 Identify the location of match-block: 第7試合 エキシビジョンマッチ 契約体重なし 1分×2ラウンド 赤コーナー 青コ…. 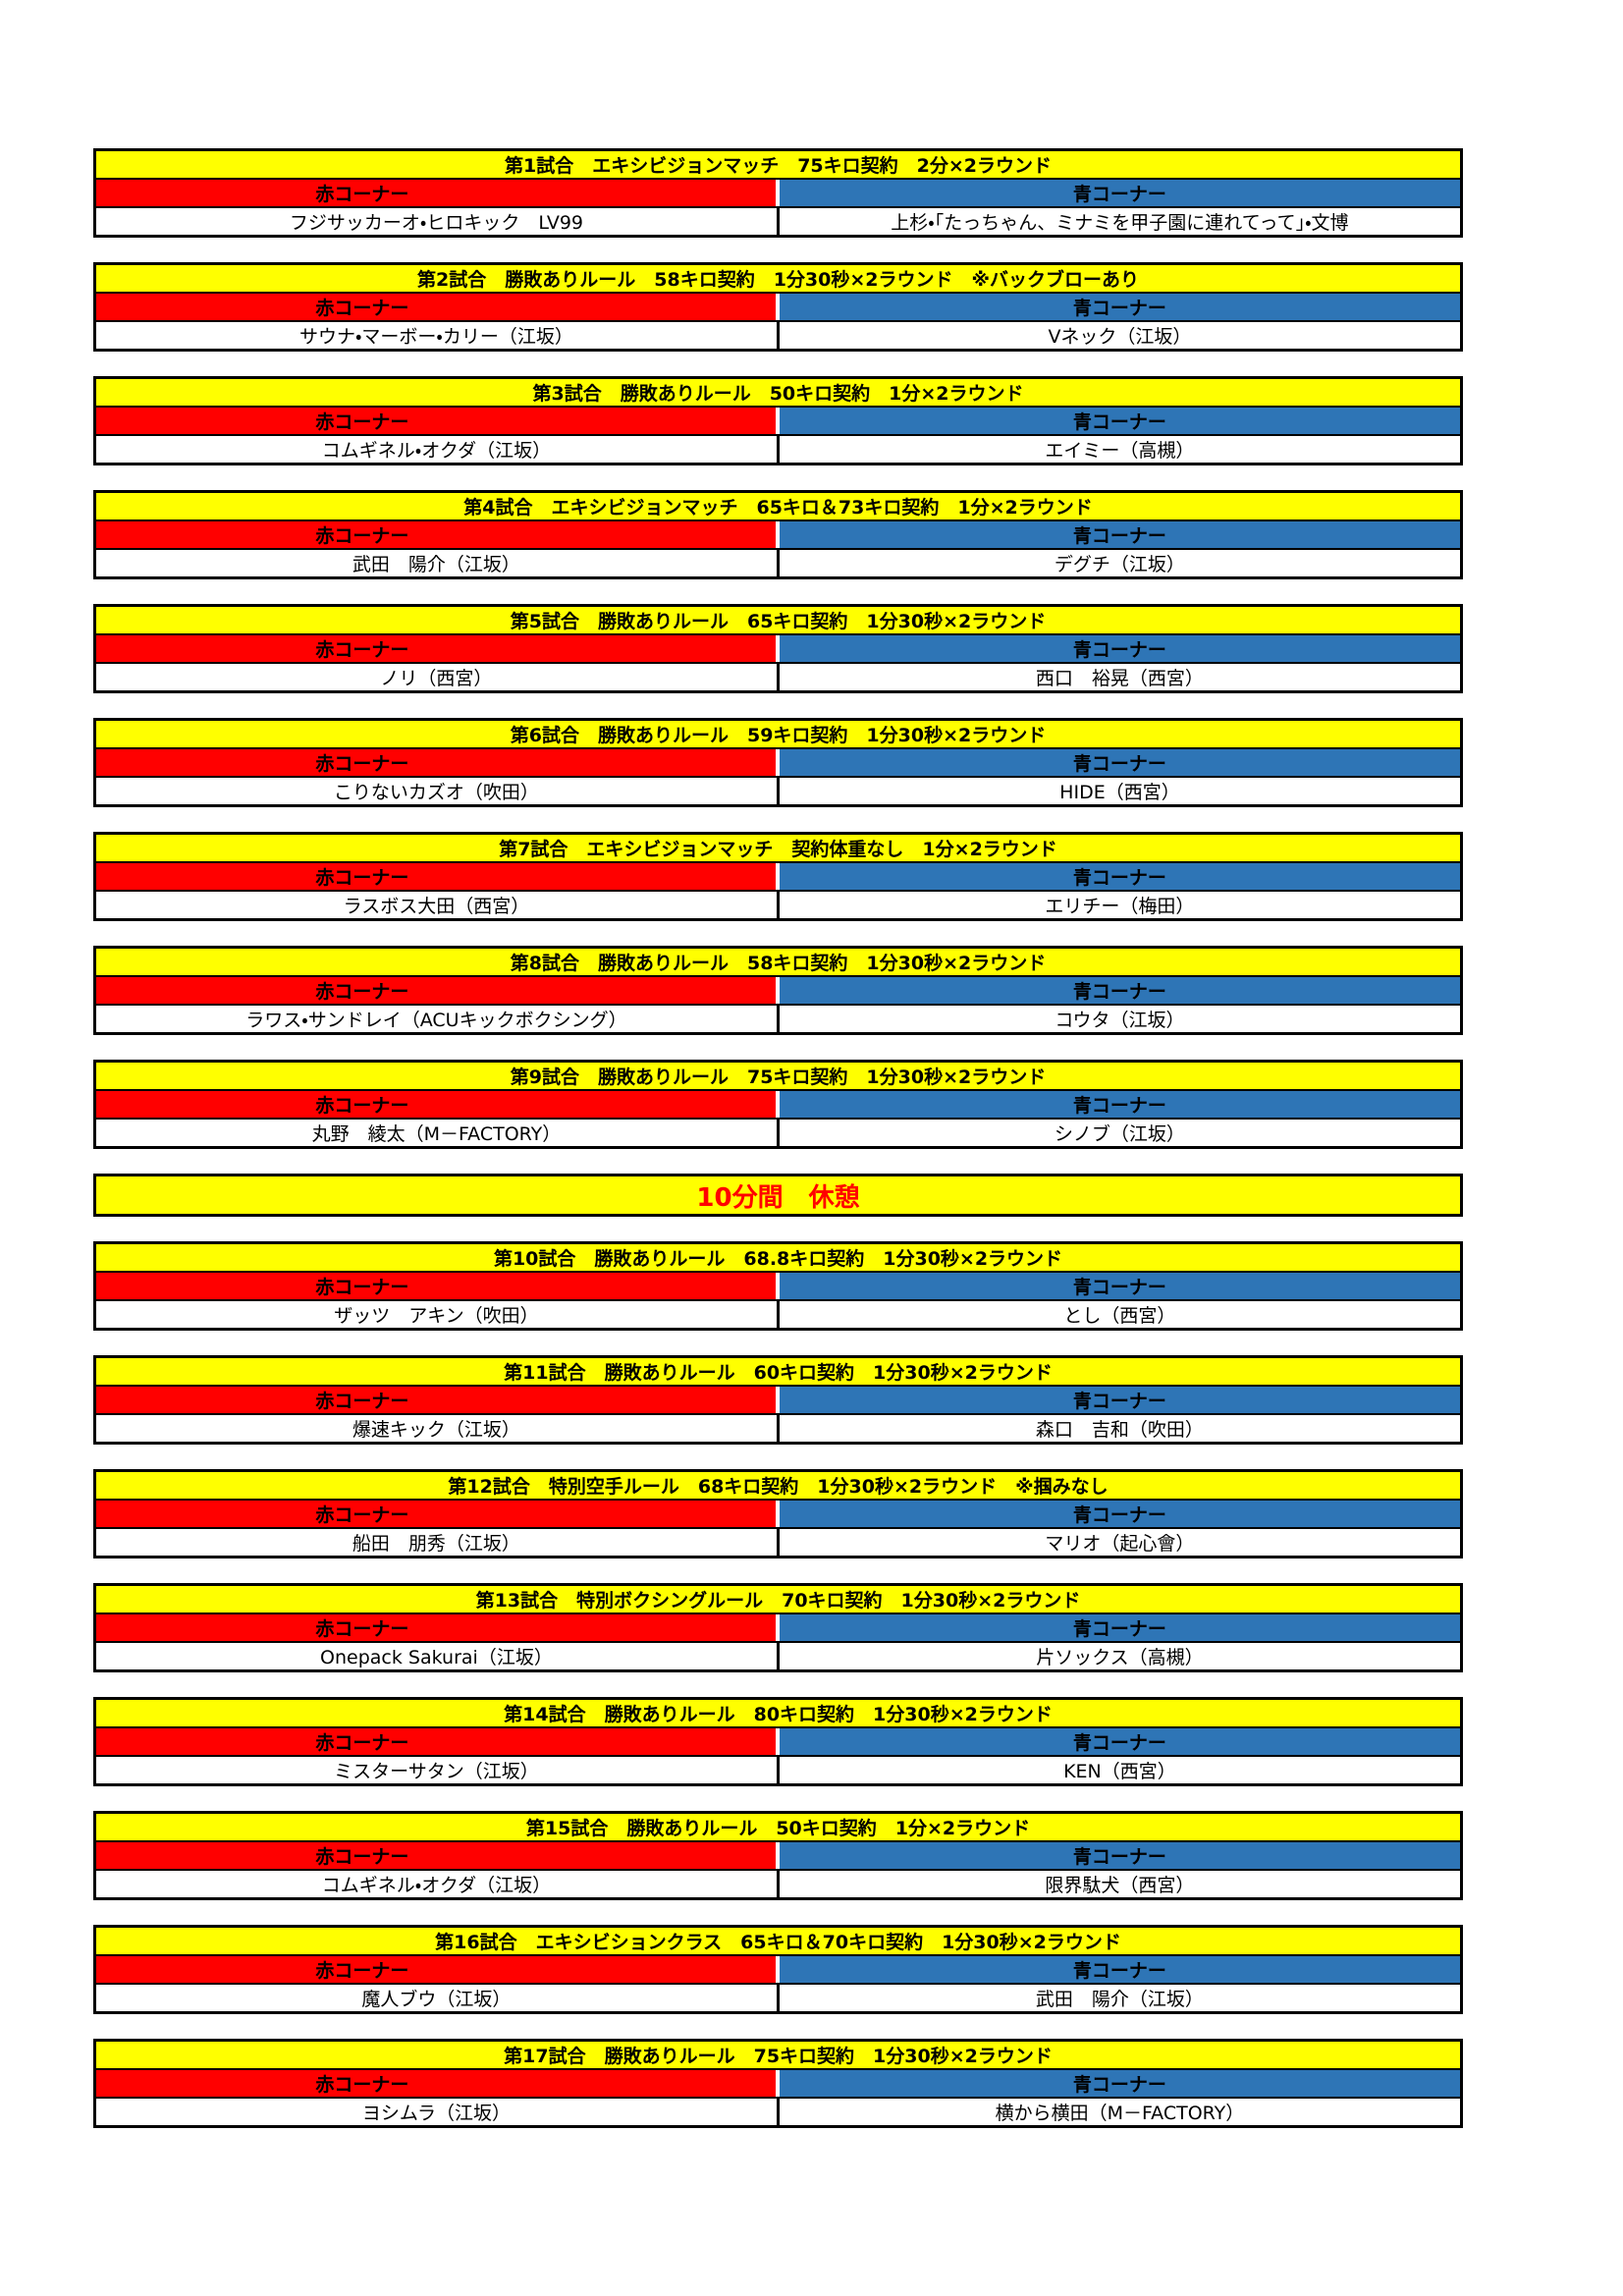
(778, 876).